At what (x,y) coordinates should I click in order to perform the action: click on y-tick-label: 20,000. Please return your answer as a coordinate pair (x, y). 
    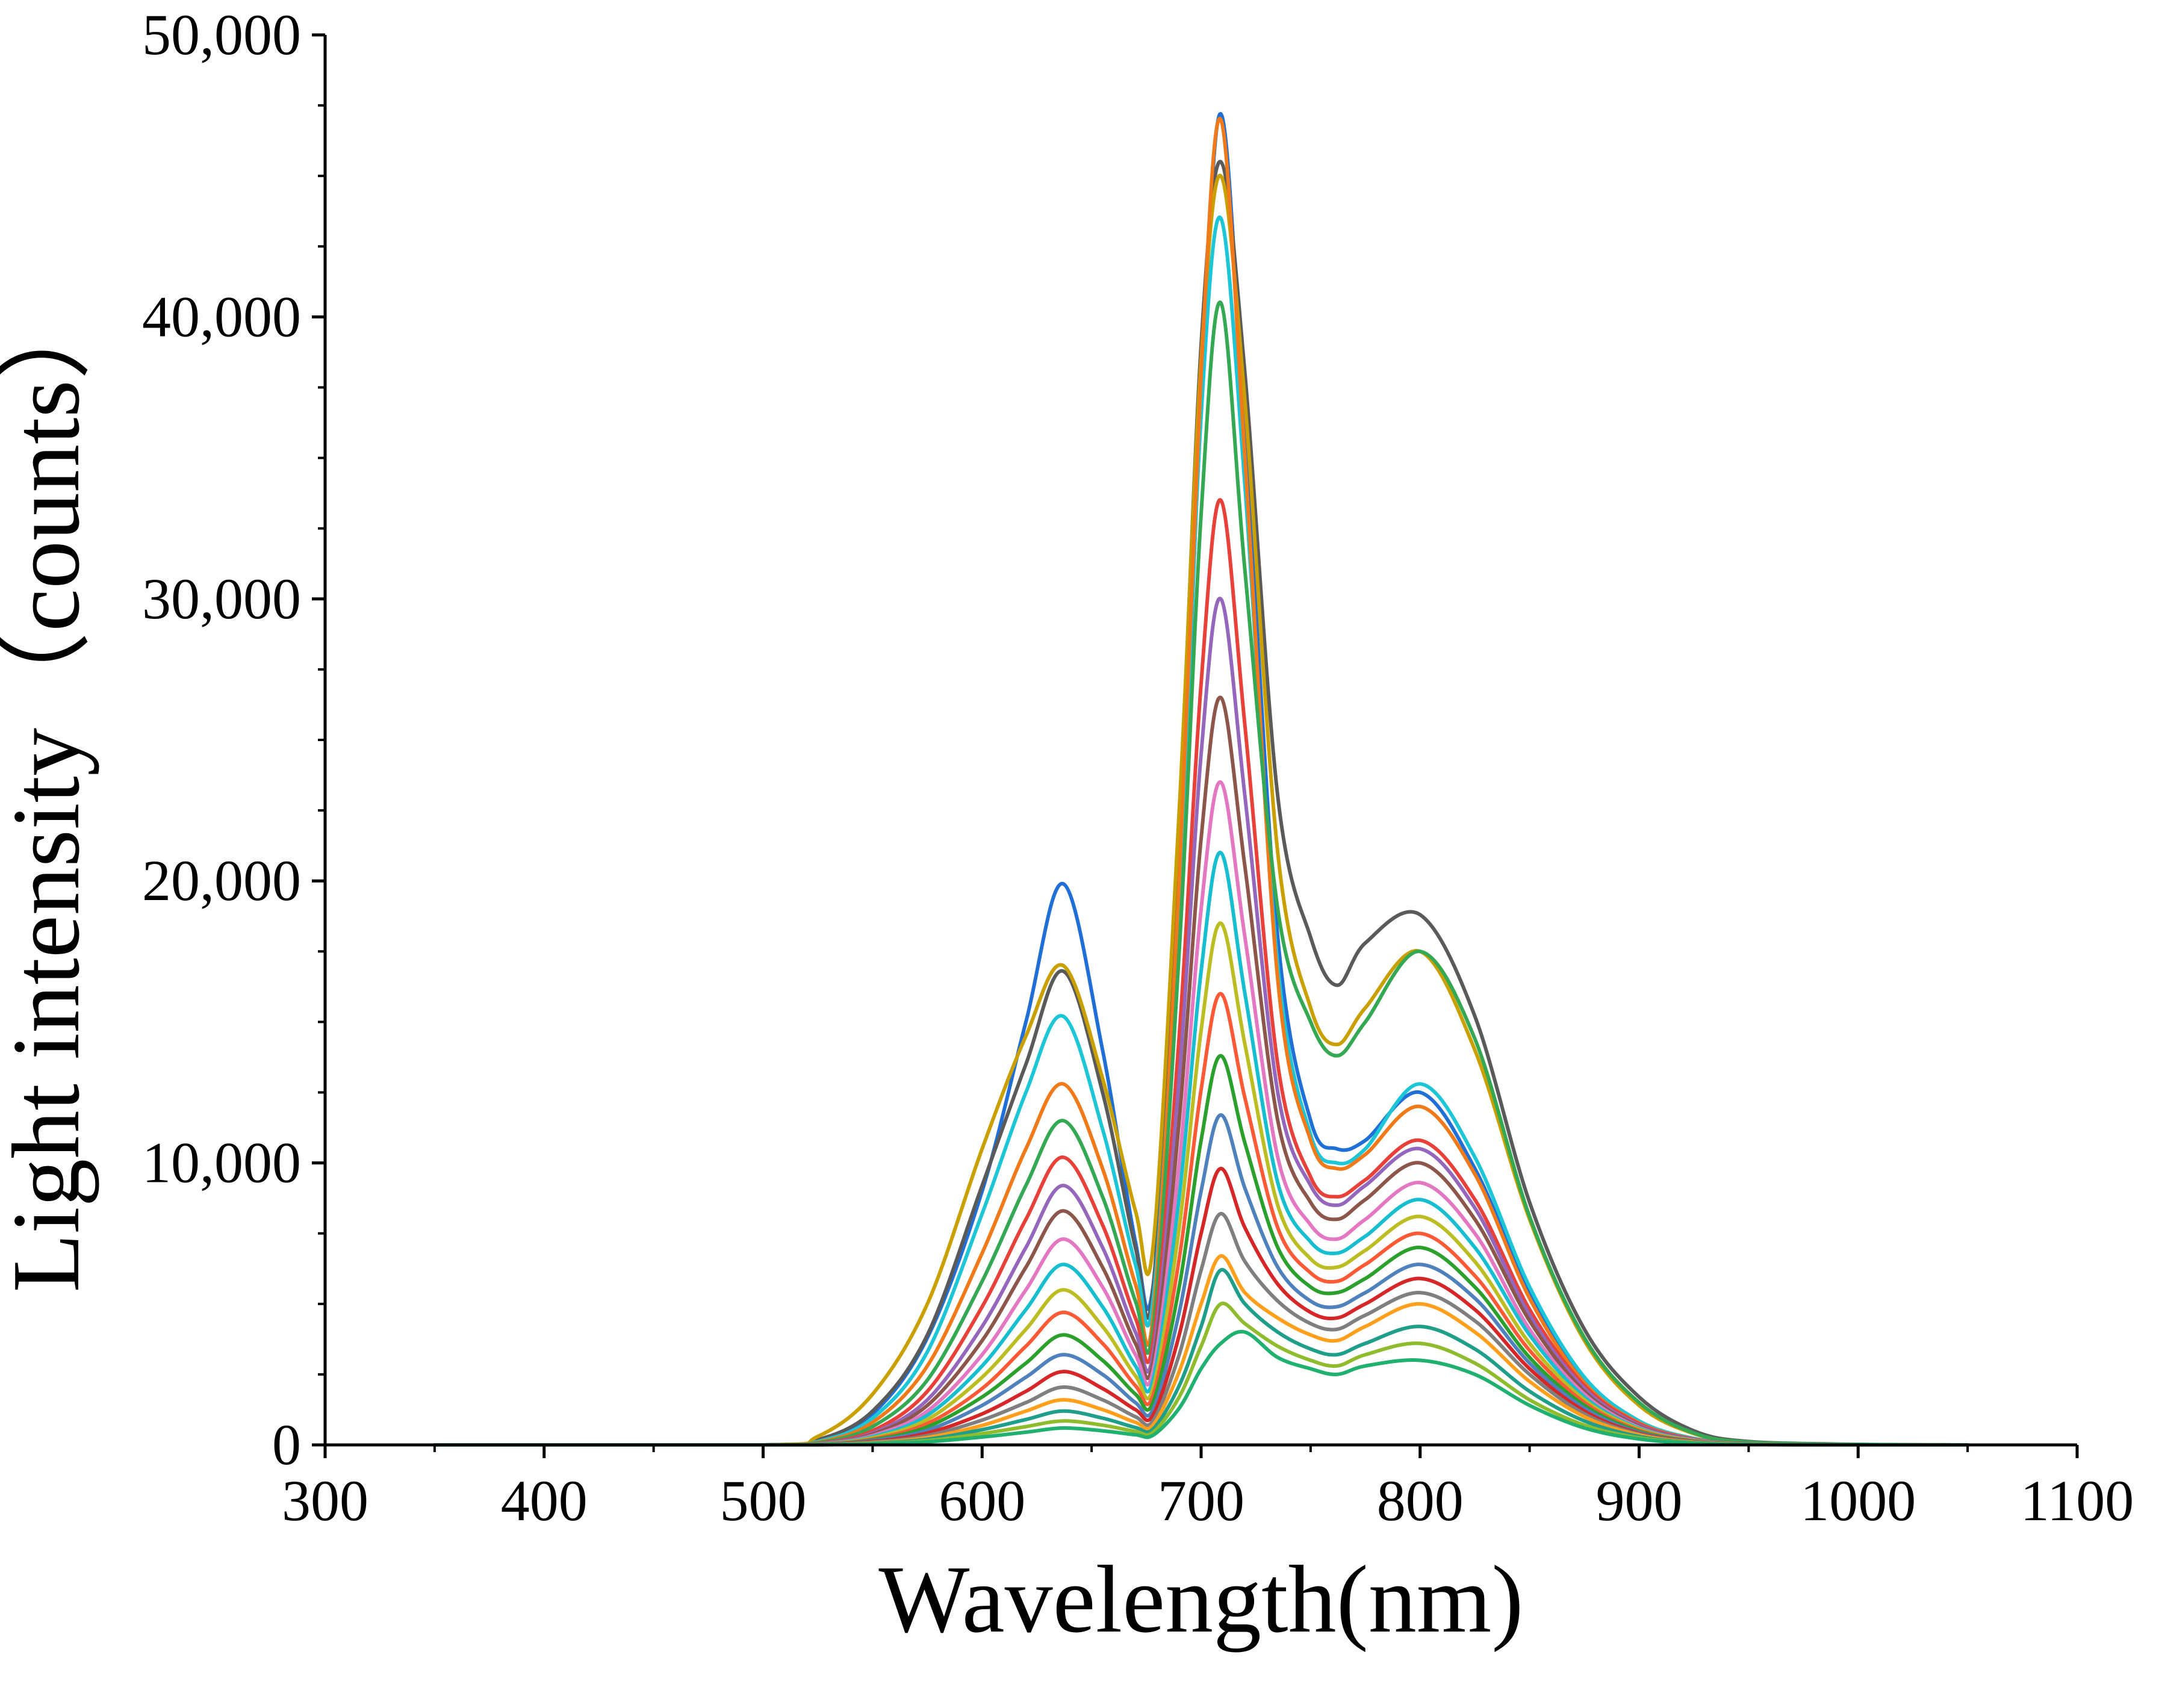
    Looking at the image, I should click on (221, 880).